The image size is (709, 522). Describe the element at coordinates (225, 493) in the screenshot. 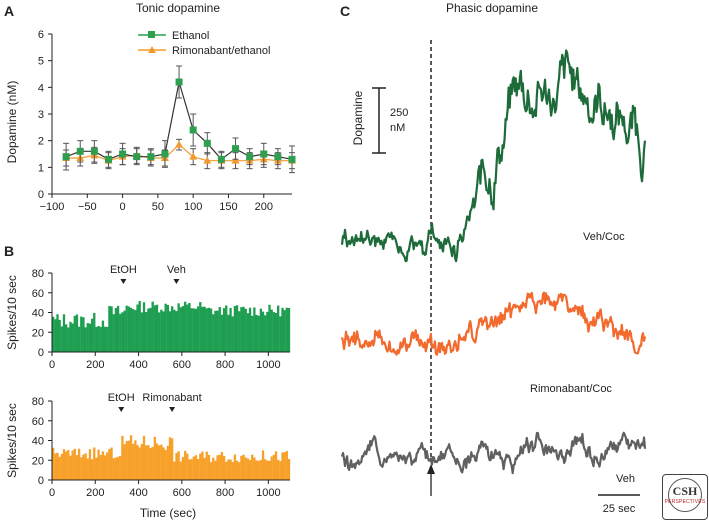

I see `histogram-xtick-label: 800` at that location.